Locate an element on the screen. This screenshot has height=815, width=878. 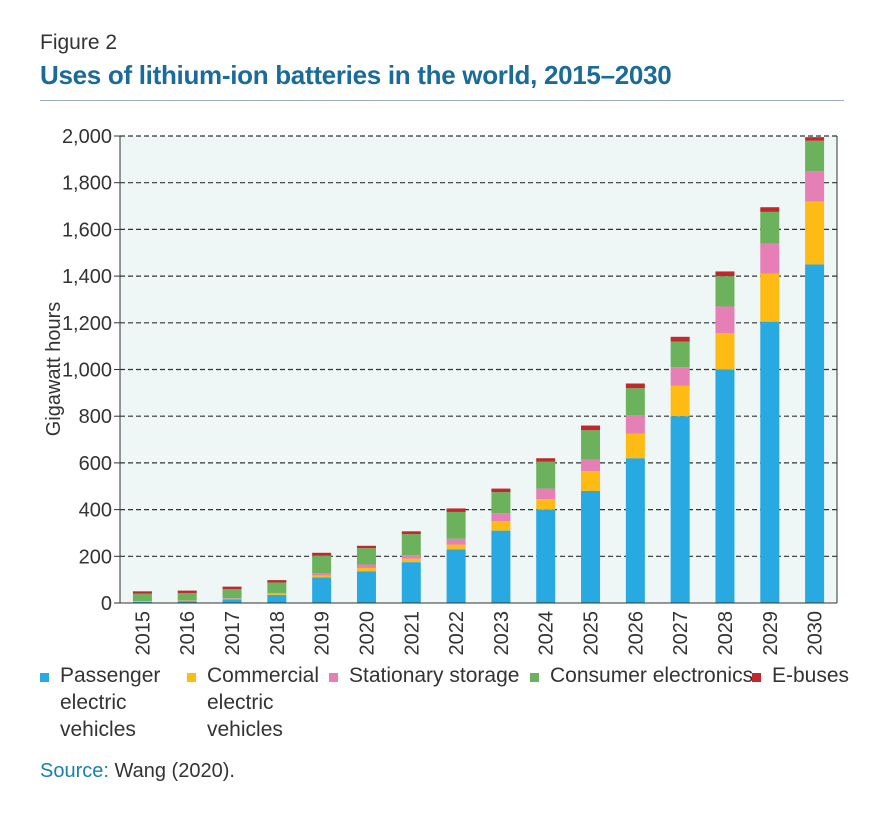
source-label: Source: is located at coordinates (74, 771).